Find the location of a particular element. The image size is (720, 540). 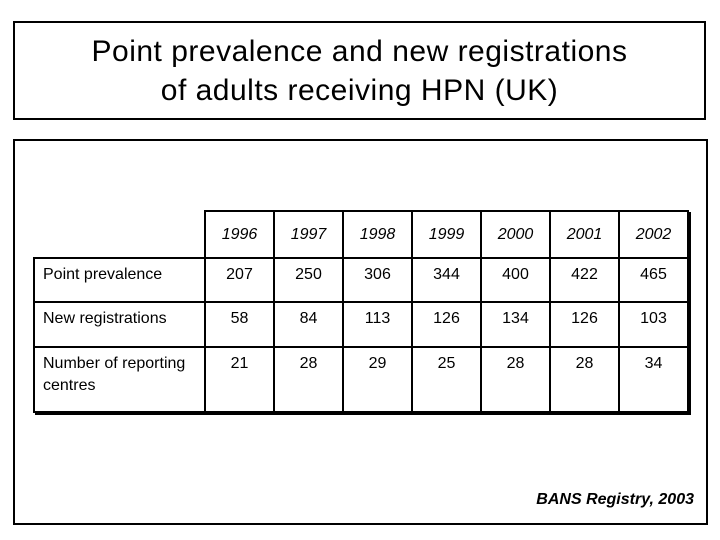

table-corner-cell is located at coordinates (119, 234).